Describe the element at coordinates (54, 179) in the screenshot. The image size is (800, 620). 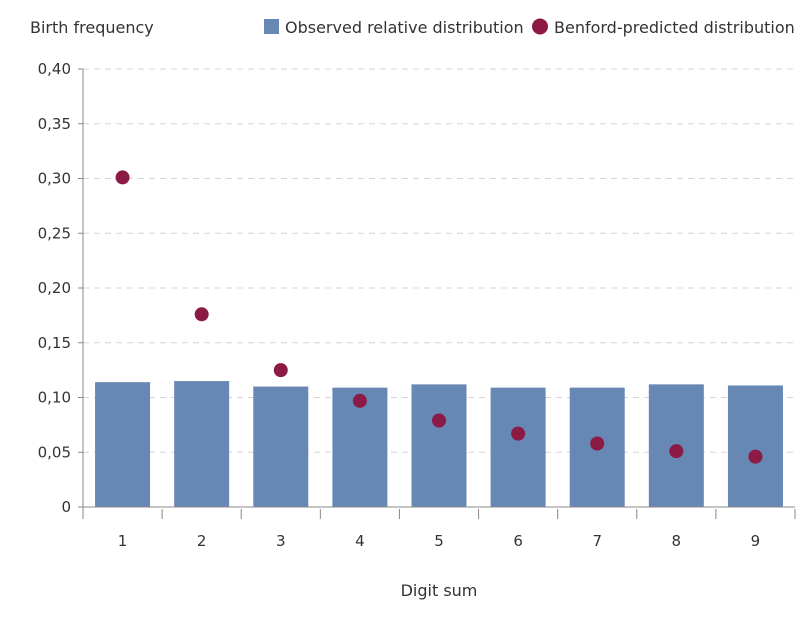
I see `y-tick-label: 0,30` at that location.